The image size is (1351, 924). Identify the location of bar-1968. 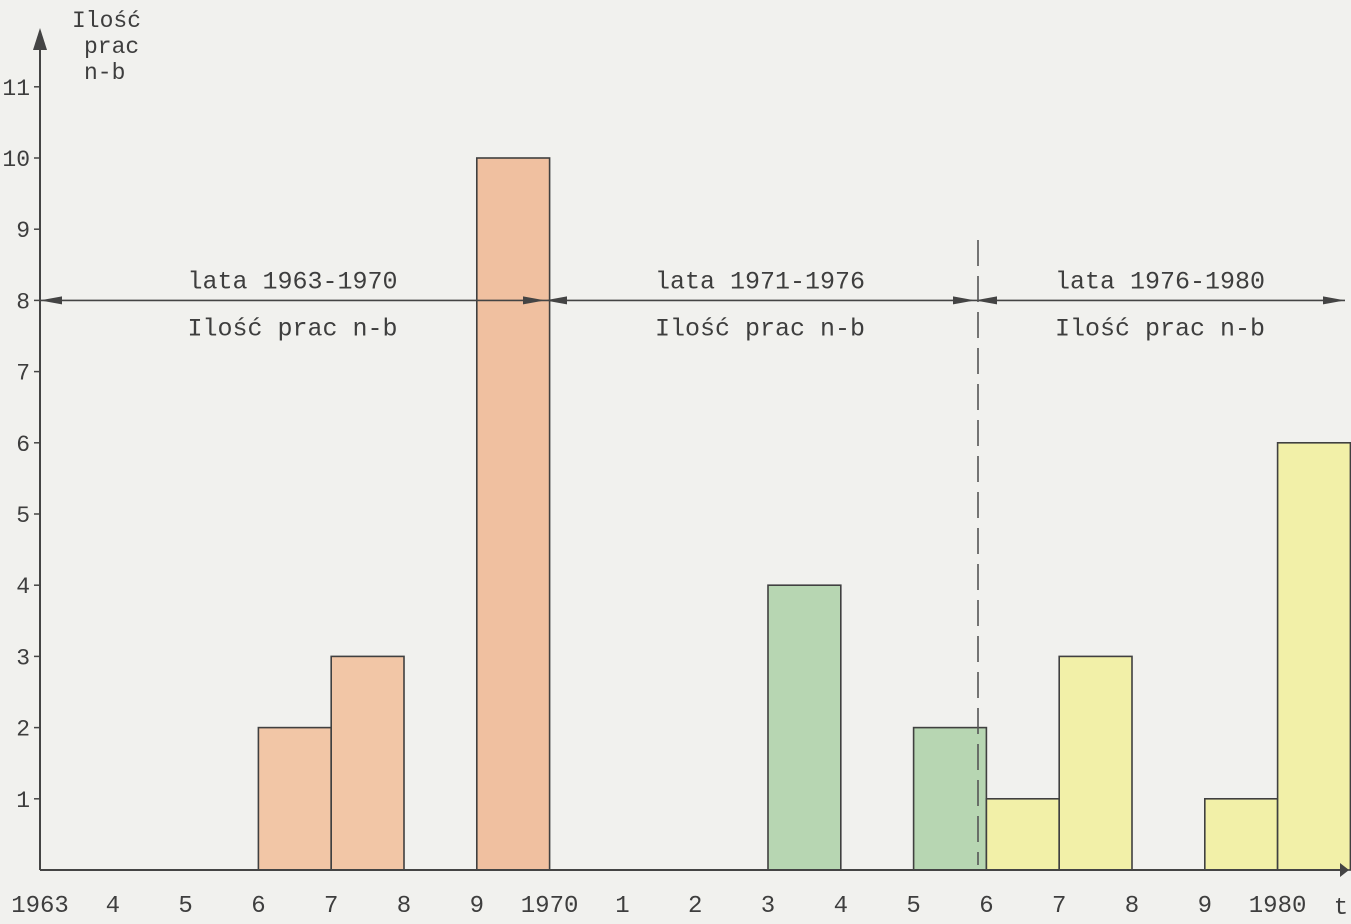
(367, 763).